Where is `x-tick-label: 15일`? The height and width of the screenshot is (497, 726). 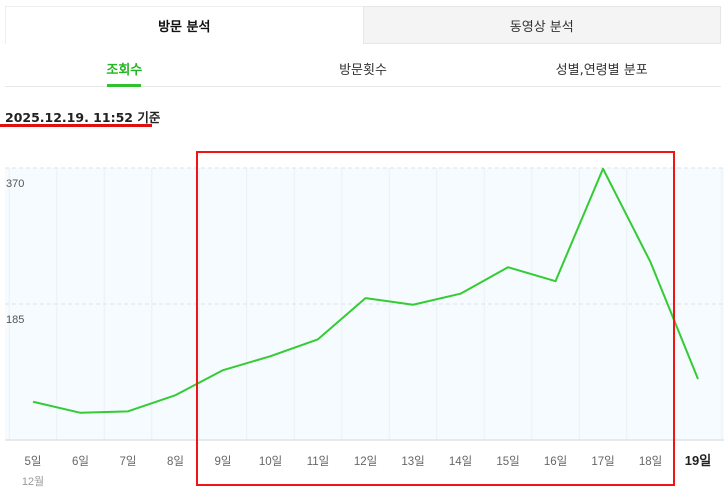 x-tick-label: 15일 is located at coordinates (507, 461).